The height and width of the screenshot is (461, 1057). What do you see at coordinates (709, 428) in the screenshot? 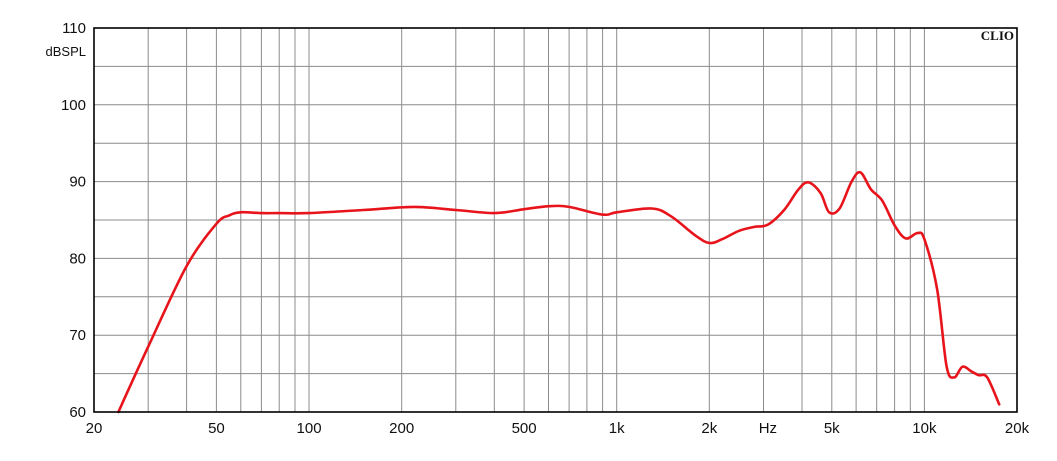
I see `x-tick-label: 2k` at bounding box center [709, 428].